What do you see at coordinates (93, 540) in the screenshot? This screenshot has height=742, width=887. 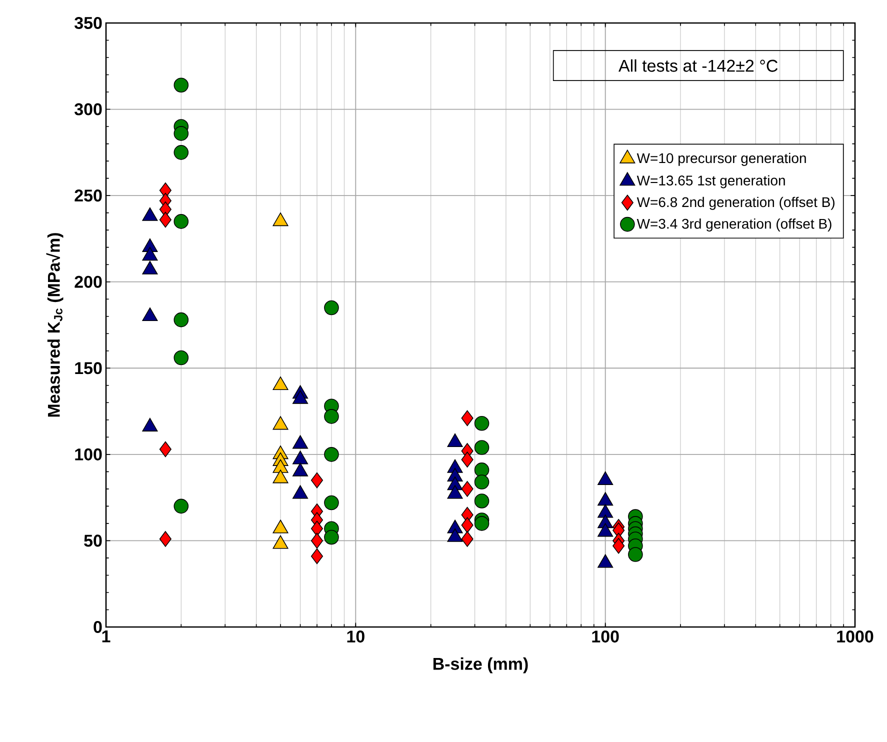 I see `y-tick-label: 50` at bounding box center [93, 540].